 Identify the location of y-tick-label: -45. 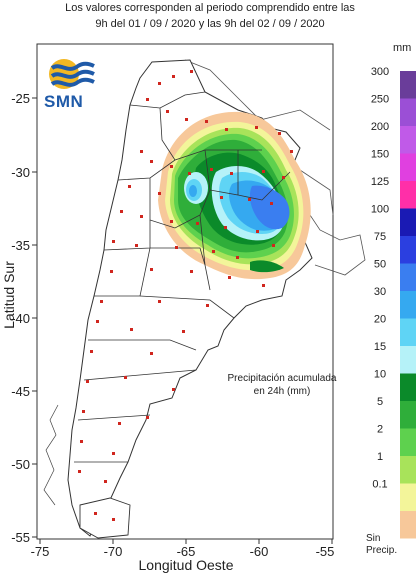
(20, 391).